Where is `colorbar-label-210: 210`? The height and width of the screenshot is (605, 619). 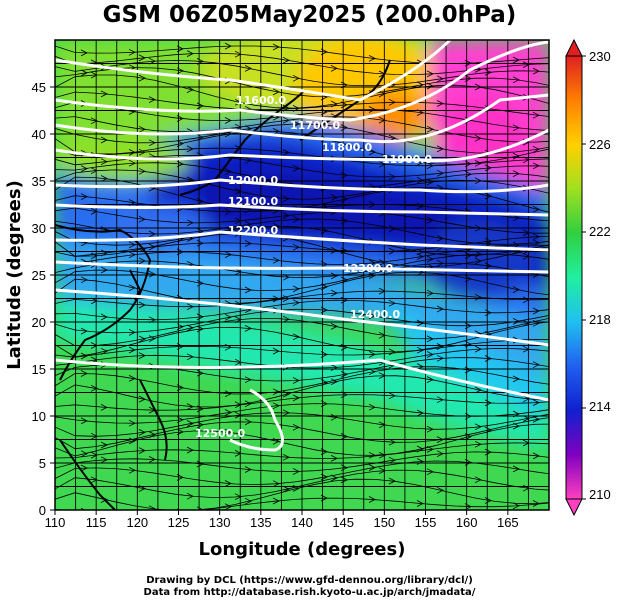 colorbar-label-210: 210 is located at coordinates (600, 494).